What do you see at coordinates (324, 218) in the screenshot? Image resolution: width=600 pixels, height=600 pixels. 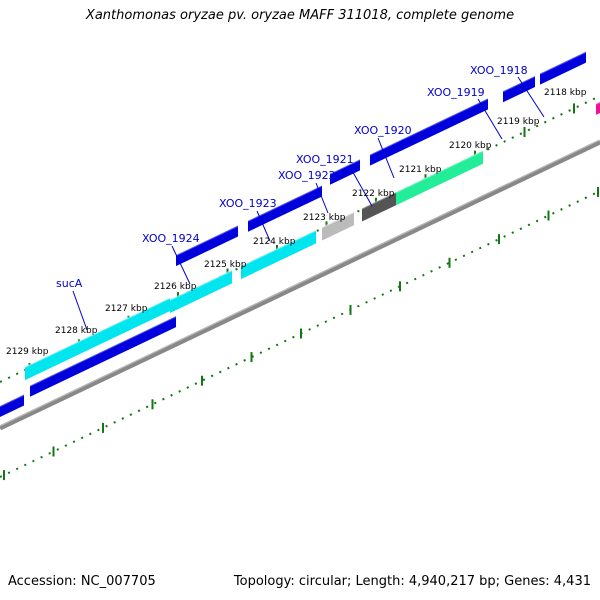 I see `kbp-label: 2123 kbp` at bounding box center [324, 218].